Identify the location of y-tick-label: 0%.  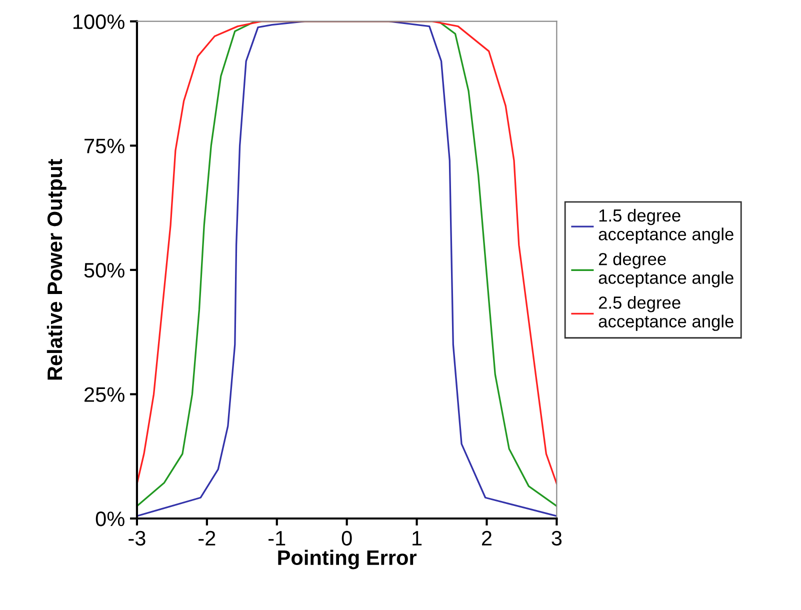
(110, 519).